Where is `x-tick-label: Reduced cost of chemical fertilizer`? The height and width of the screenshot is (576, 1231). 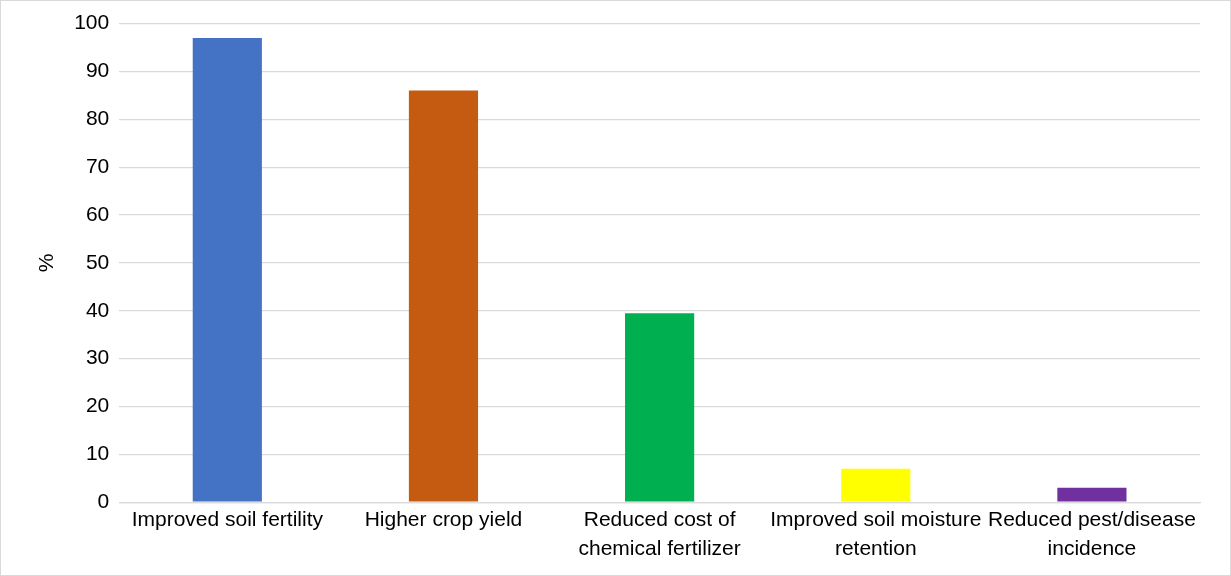
x-tick-label: Reduced cost of chemical fertilizer is located at coordinates (659, 533).